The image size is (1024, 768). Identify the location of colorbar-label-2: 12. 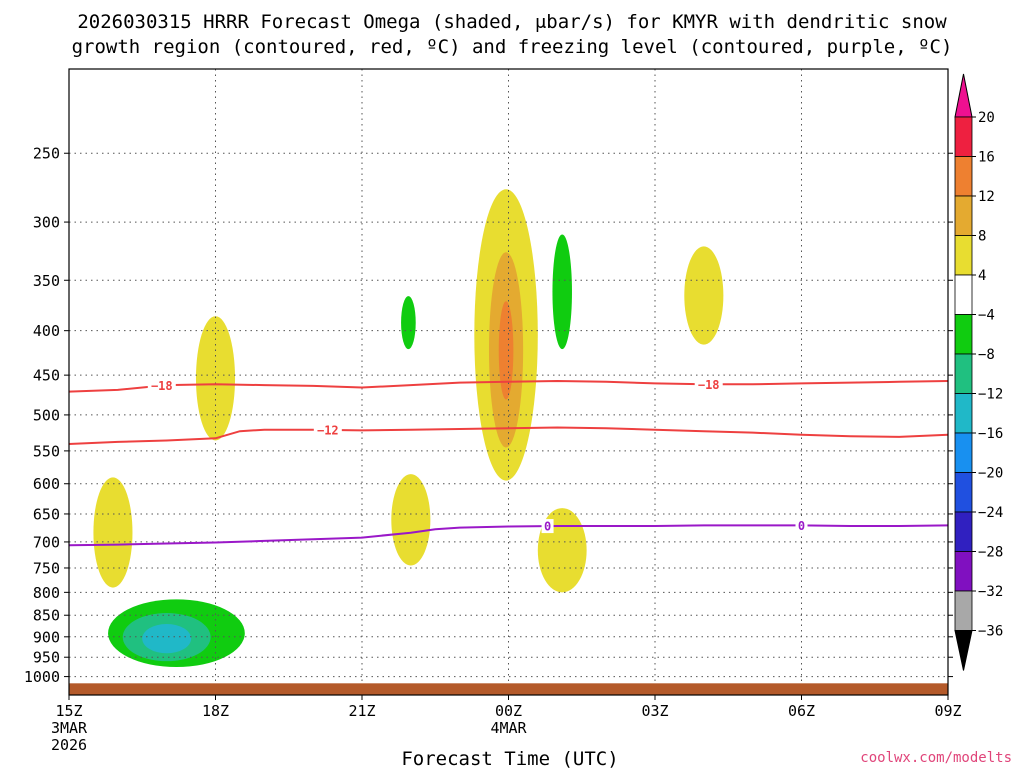
(986, 197).